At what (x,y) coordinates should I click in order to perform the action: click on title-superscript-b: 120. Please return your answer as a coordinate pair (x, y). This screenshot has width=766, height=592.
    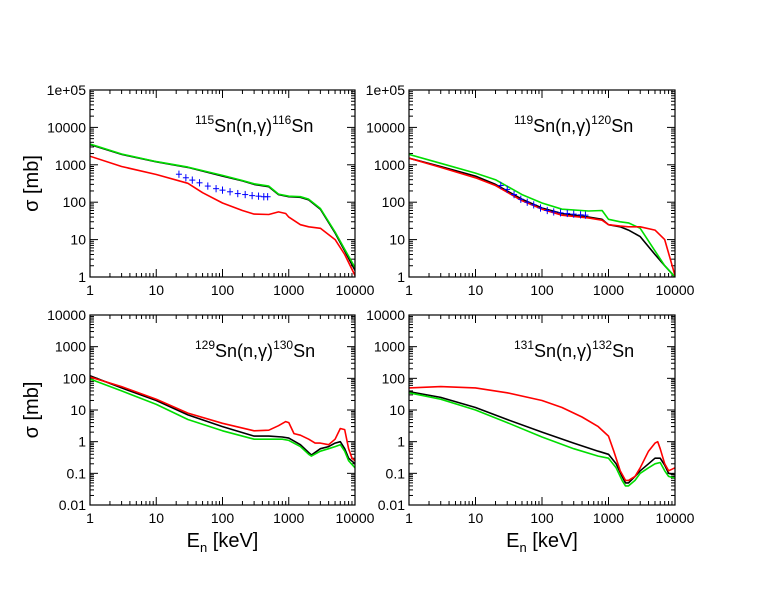
    Looking at the image, I should click on (601, 120).